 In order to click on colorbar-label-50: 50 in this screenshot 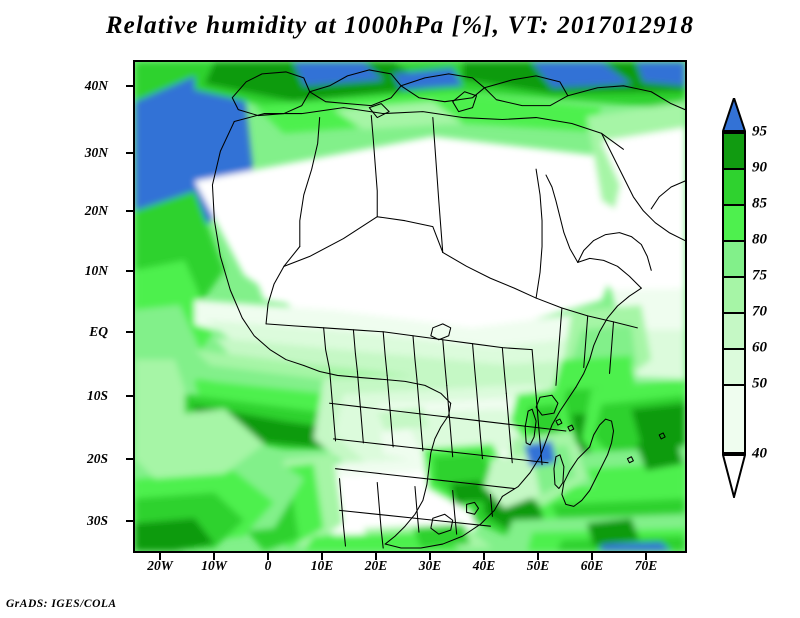, I will do `click(759, 383)`.